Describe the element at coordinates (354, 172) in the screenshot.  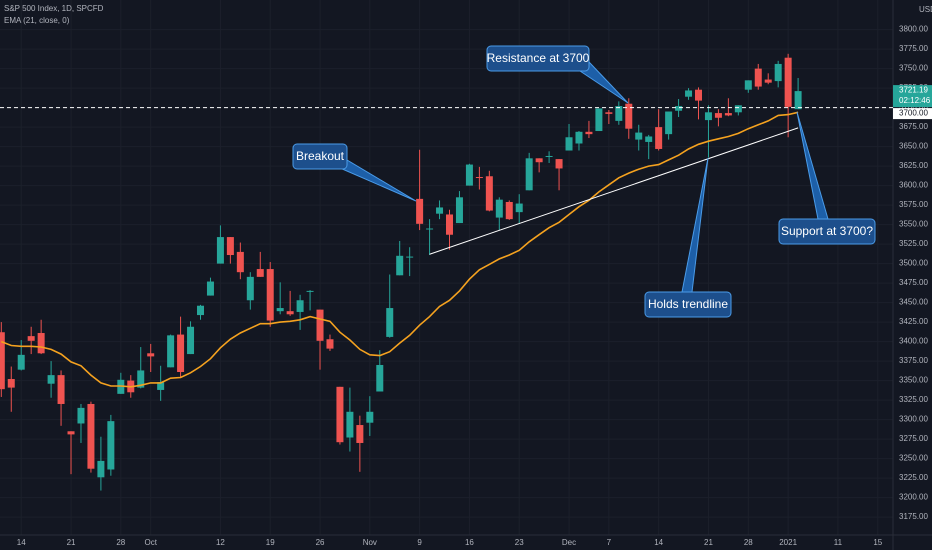
I see `callout: Breakout` at that location.